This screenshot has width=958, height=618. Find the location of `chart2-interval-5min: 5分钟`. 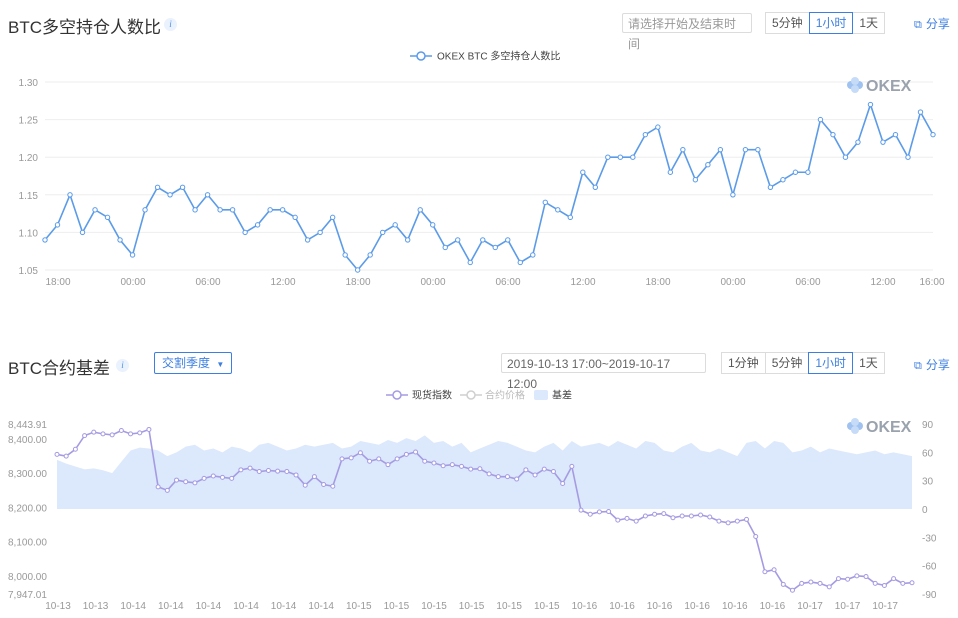

chart2-interval-5min: 5分钟 is located at coordinates (787, 363).